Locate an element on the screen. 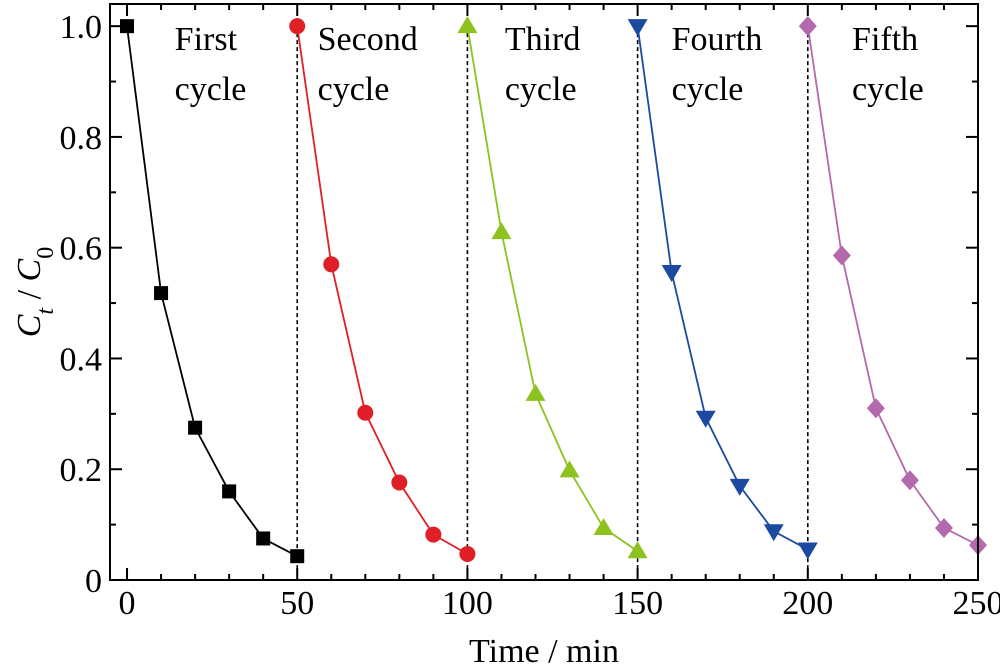 This screenshot has height=668, width=1000. y-axis-title: Ct / C0 is located at coordinates (35, 292).